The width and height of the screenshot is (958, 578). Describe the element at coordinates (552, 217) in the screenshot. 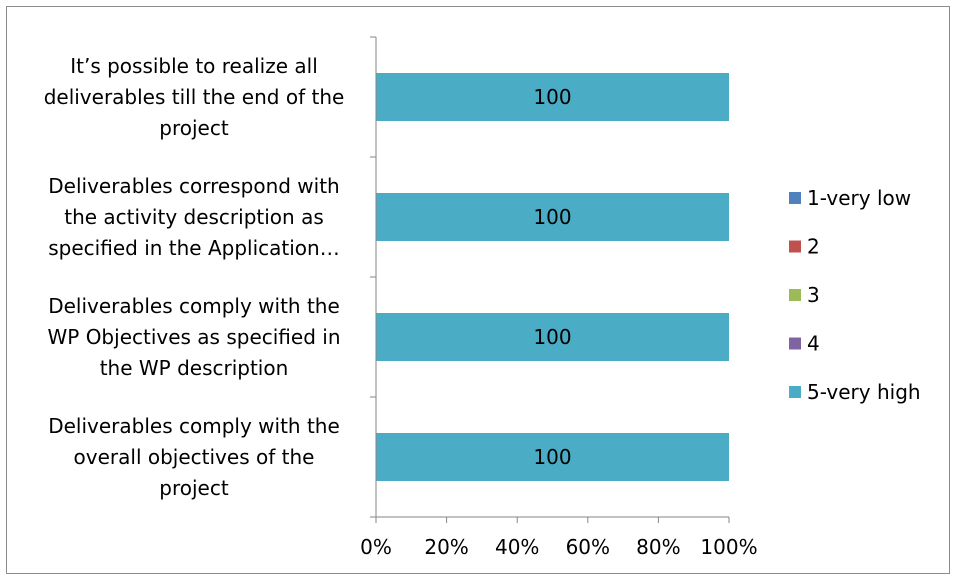

I see `data-label-2: 100` at that location.